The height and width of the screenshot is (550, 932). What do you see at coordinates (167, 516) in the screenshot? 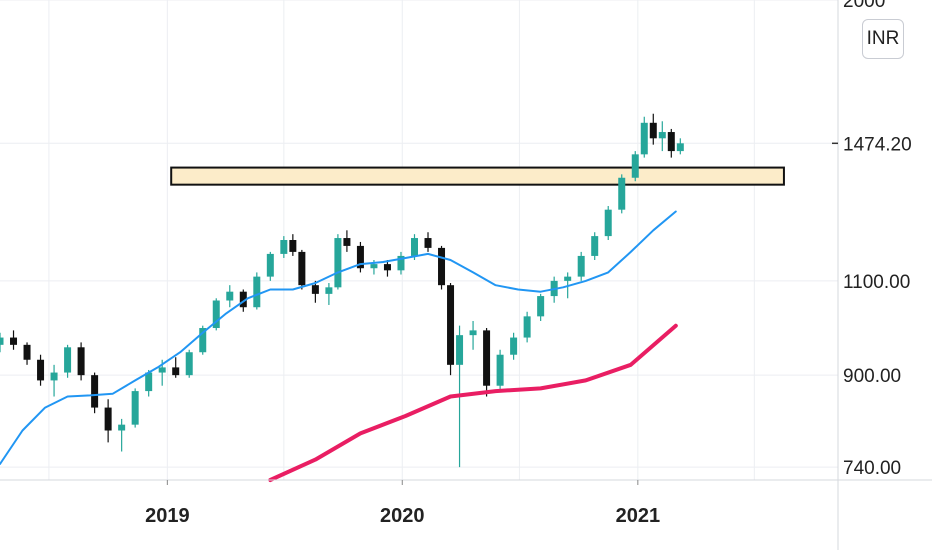
I see `x-tick-label: 2019` at bounding box center [167, 516].